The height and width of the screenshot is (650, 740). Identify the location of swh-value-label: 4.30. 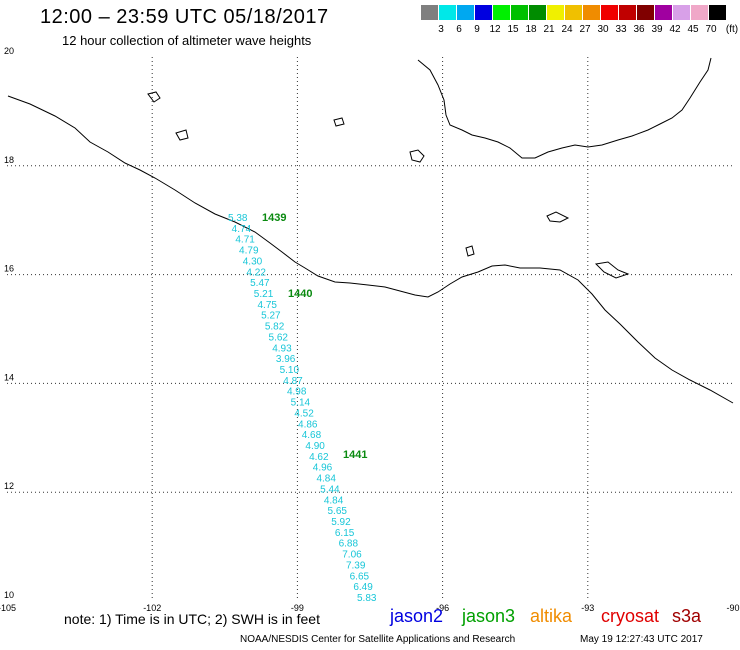
(253, 261).